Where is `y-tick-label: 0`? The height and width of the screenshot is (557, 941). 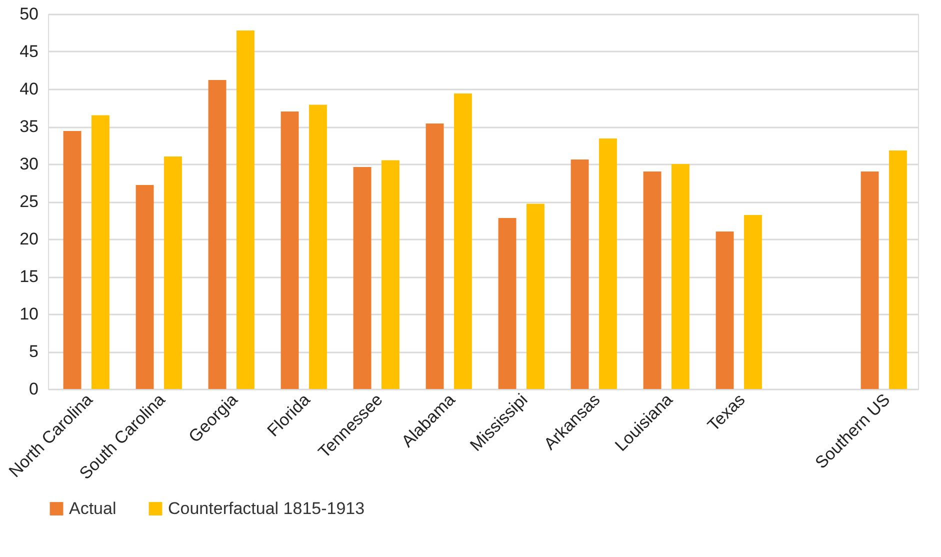
y-tick-label: 0 is located at coordinates (33, 389).